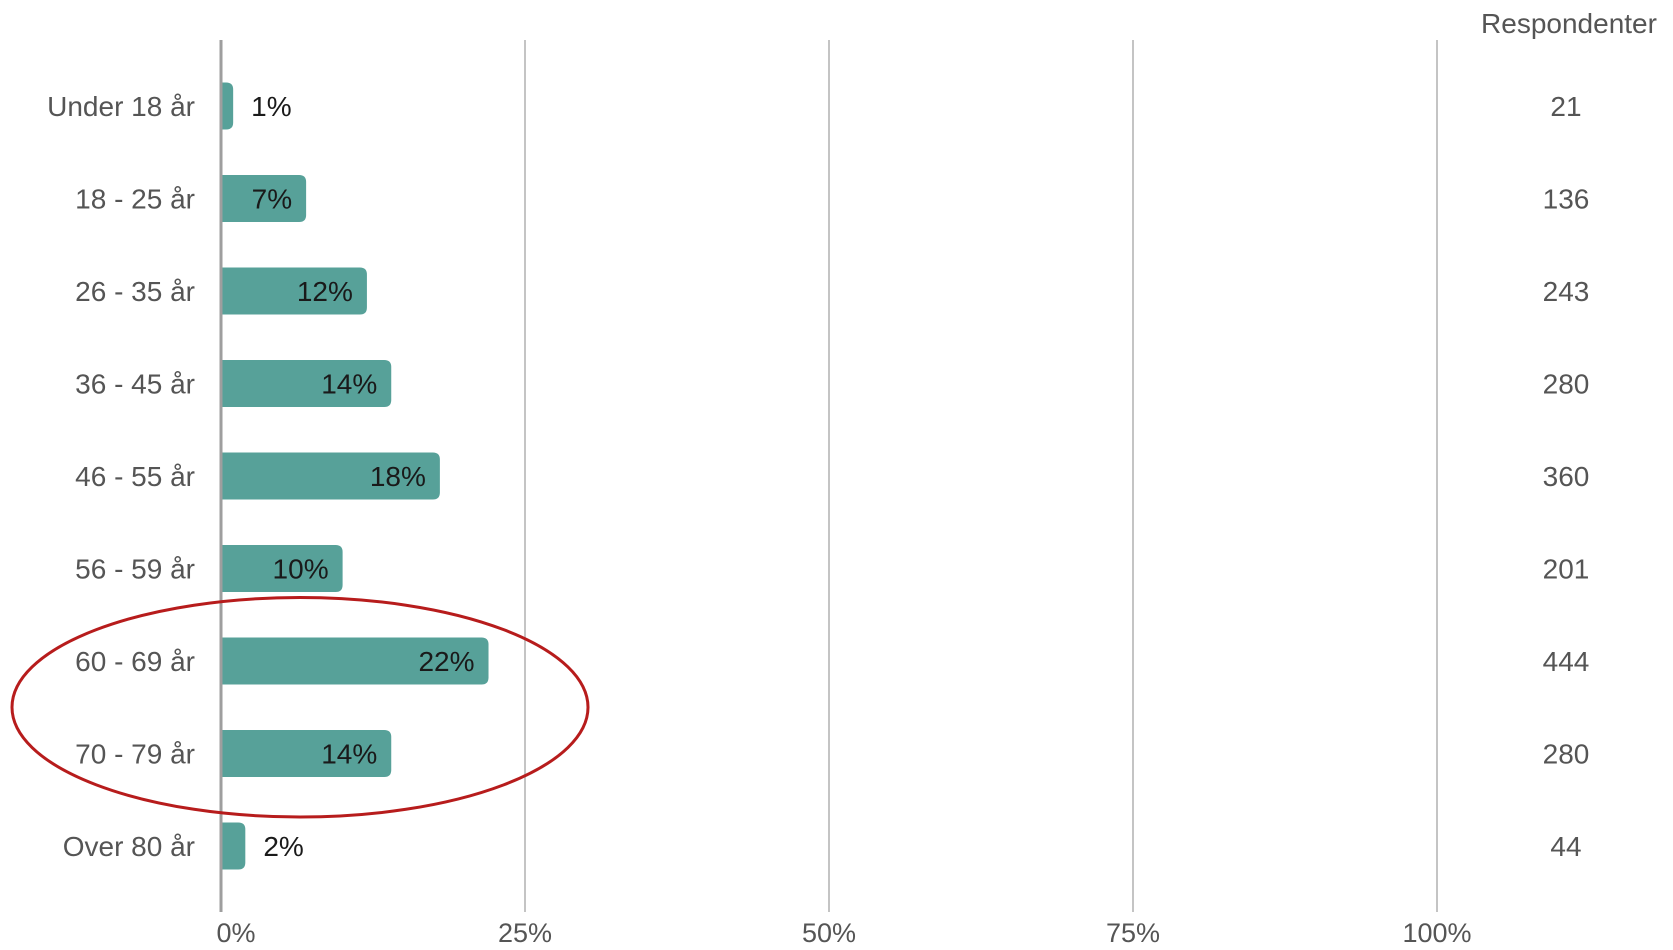 The image size is (1673, 950). Describe the element at coordinates (135, 384) in the screenshot. I see `category-label: 36 - 45 år` at that location.